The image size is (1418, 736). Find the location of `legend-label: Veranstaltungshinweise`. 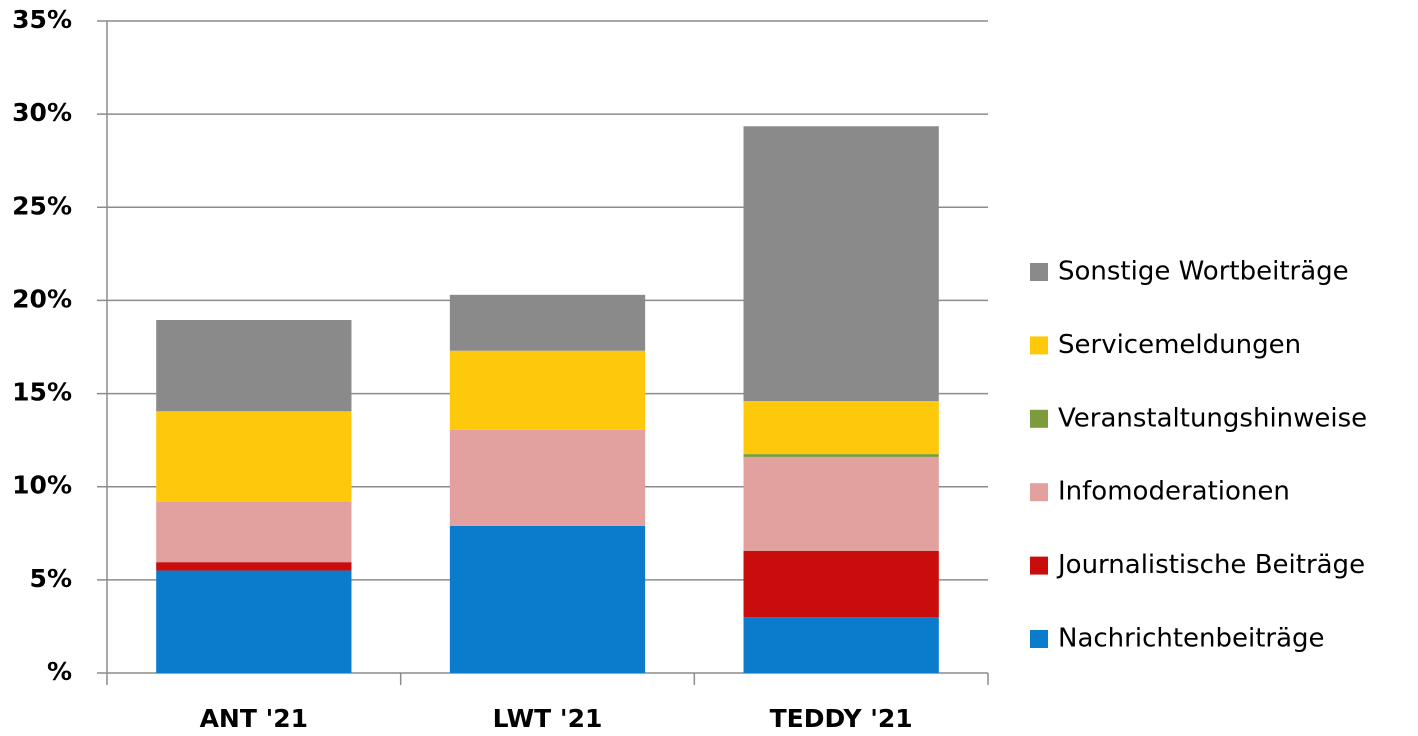

legend-label: Veranstaltungshinweise is located at coordinates (1212, 418).